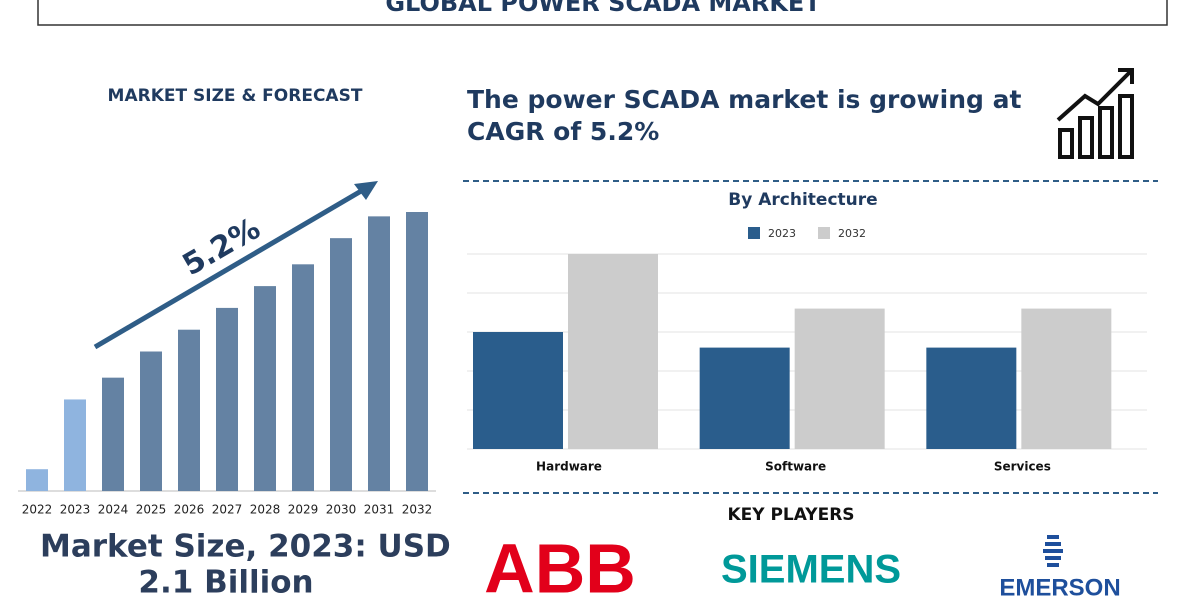  I want to click on chart-title: MARKET SIZE & FORECAST, so click(235, 96).